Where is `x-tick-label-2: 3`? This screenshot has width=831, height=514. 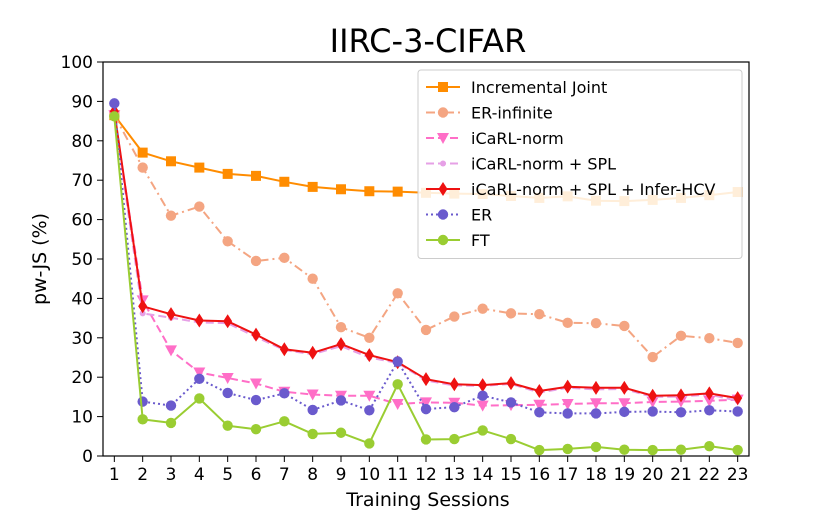
x-tick-label-2: 3 is located at coordinates (171, 475).